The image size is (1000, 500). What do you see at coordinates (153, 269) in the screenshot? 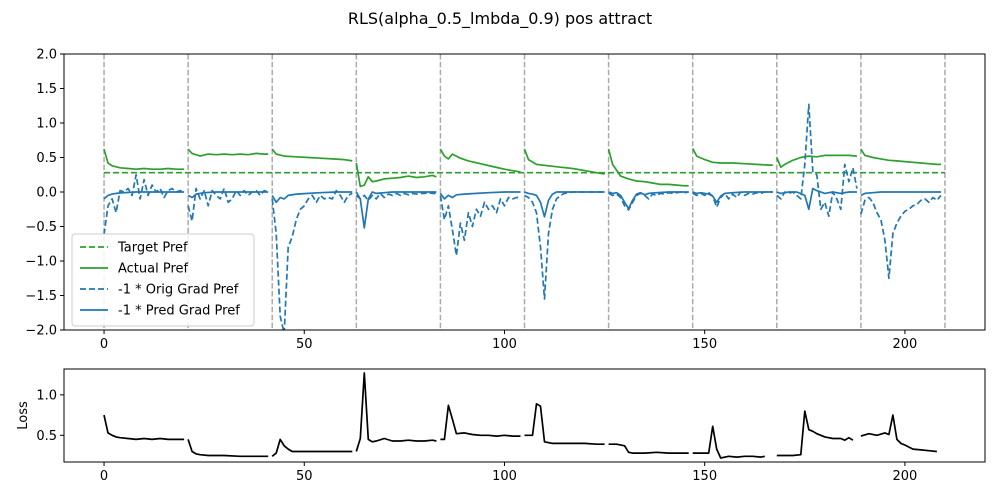
I see `legend-label: Actual Pref` at bounding box center [153, 269].